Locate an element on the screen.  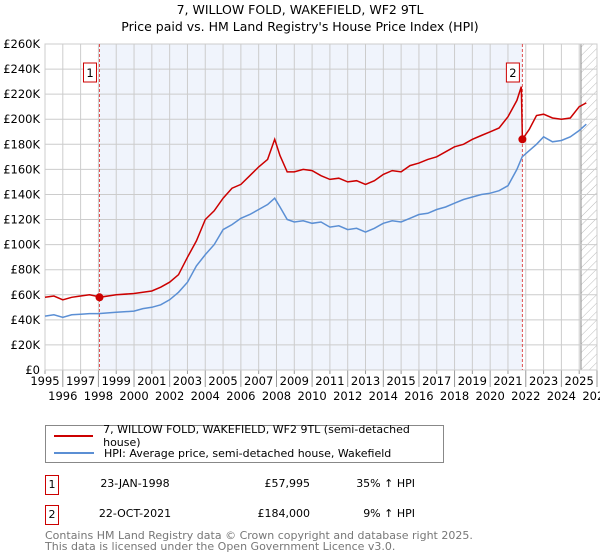
sale-row-2: 2 22-OCT-2021 £184,000 9% ↑ HPI is located at coordinates (295, 515).